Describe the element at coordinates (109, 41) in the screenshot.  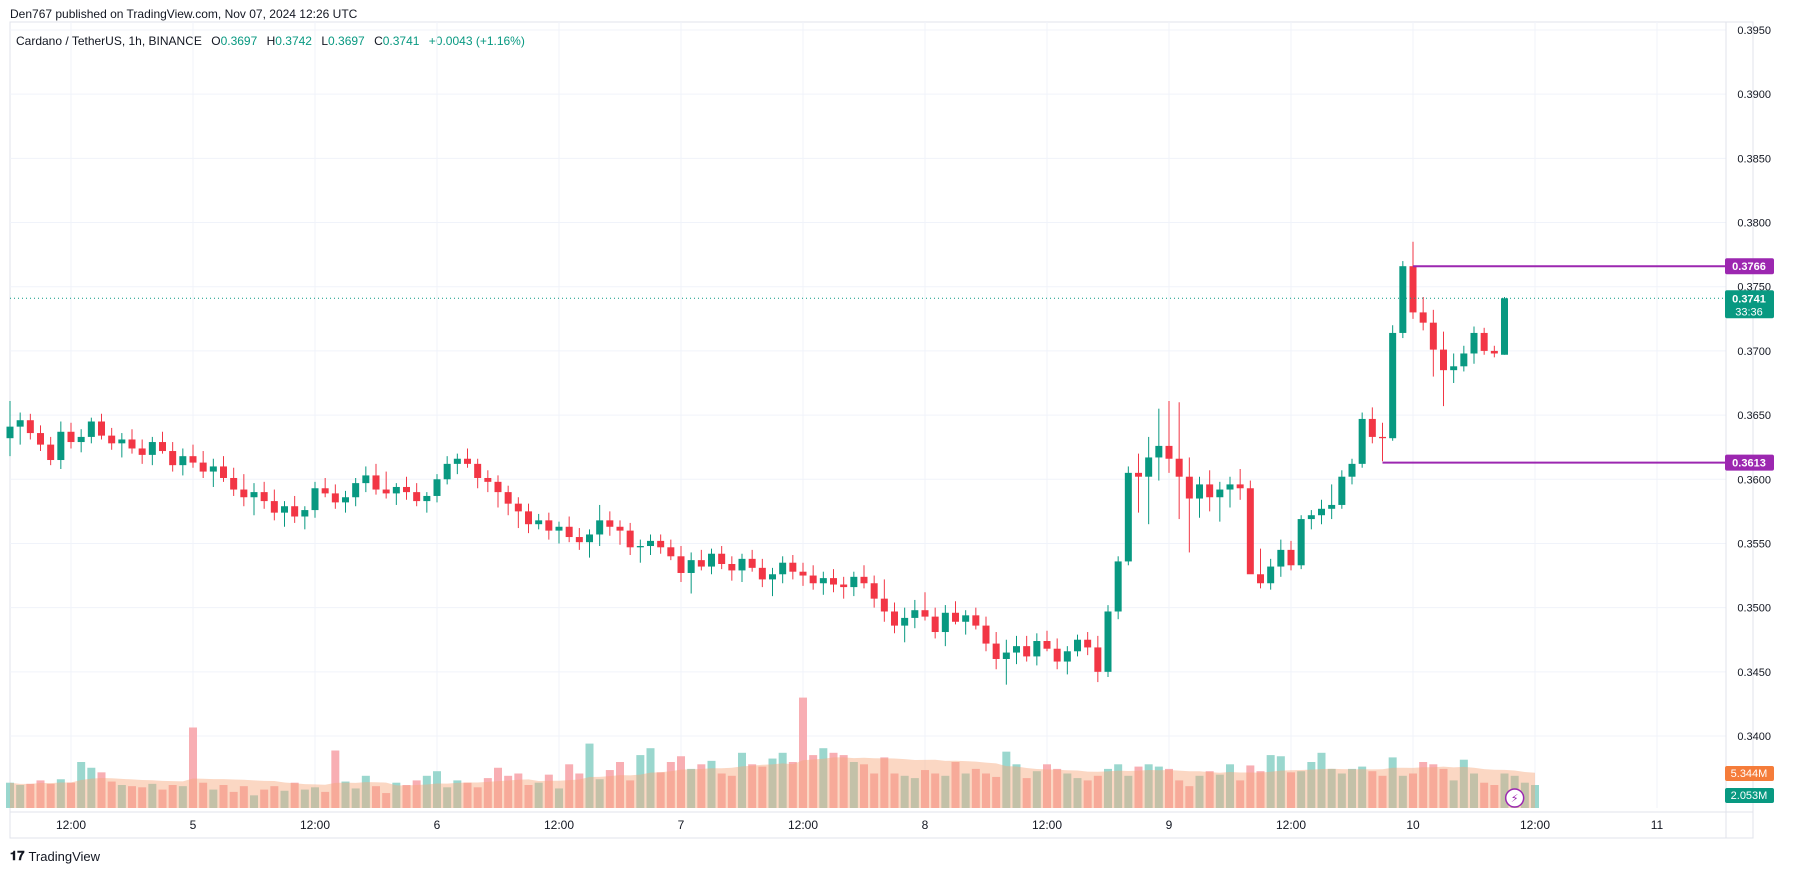
I see `symbol-name: Cardano / TetherUS, 1h, BINANCE` at that location.